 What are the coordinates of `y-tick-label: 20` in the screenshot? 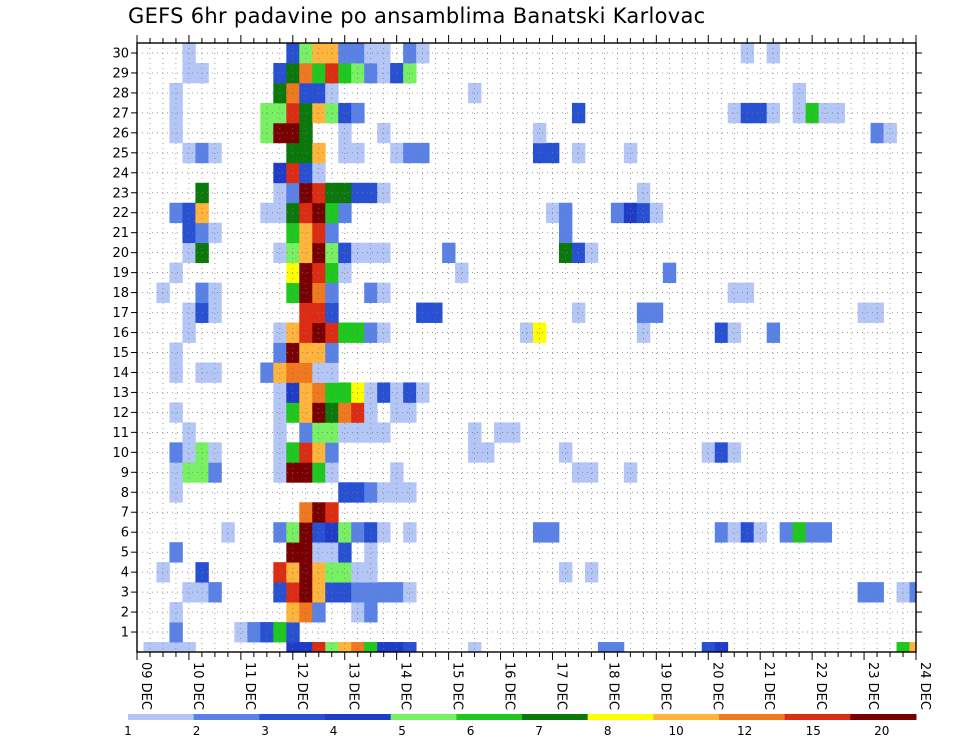 It's located at (120, 253).